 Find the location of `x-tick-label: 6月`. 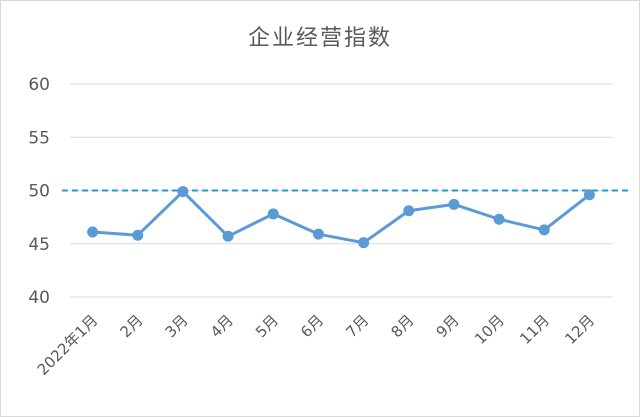

x-tick-label: 6月 is located at coordinates (312, 326).